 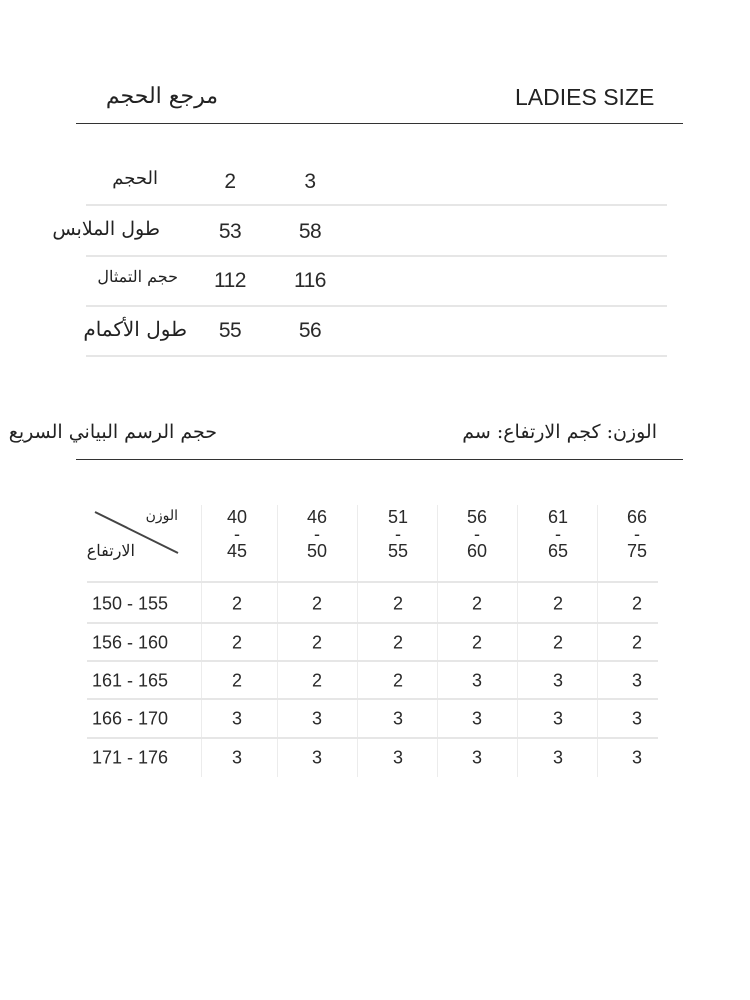 I want to click on size-row-value: 58, so click(x=310, y=231).